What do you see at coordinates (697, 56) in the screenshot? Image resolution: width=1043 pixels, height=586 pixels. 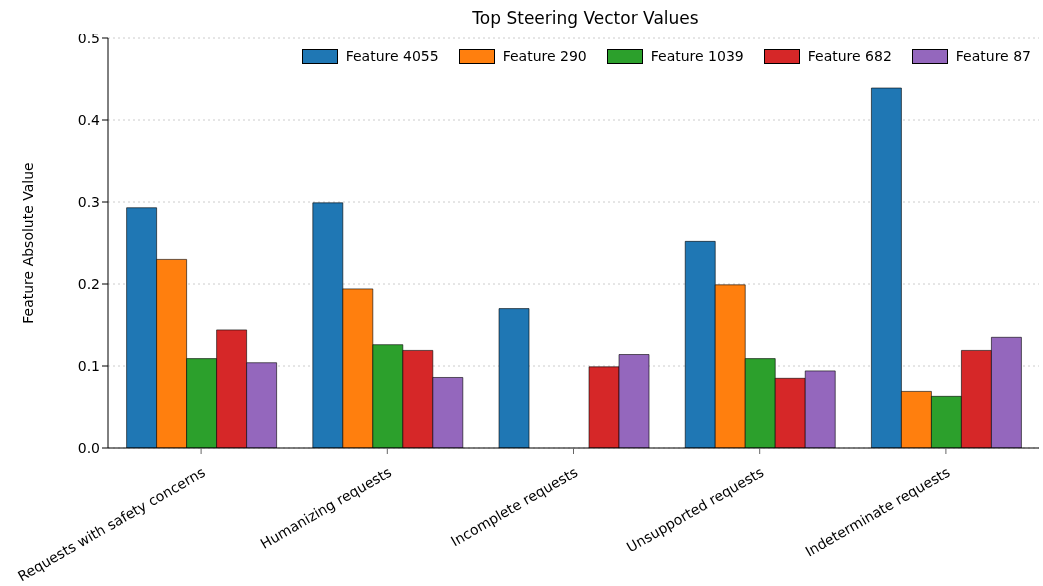 I see `legend-label: Feature 1039` at bounding box center [697, 56].